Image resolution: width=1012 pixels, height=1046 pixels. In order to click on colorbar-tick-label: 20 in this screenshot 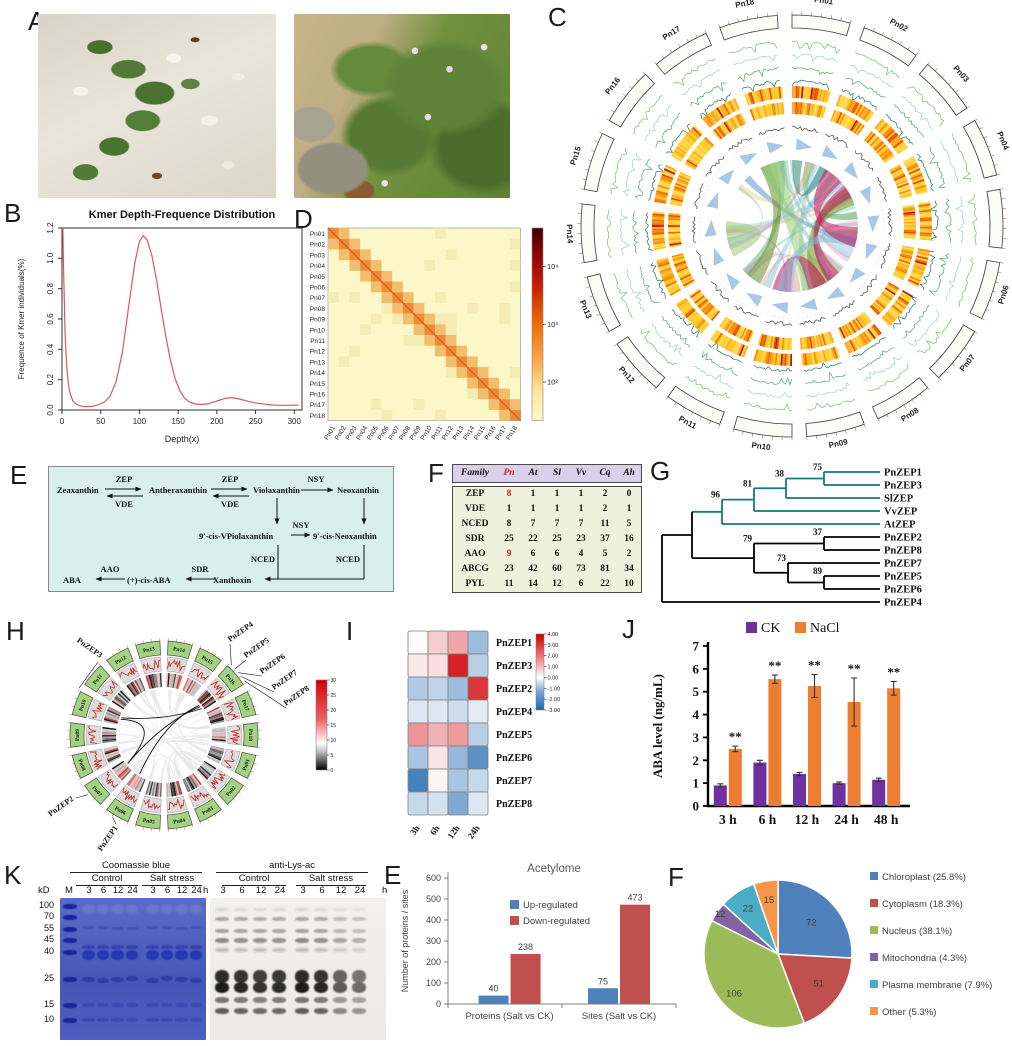, I will do `click(334, 711)`.